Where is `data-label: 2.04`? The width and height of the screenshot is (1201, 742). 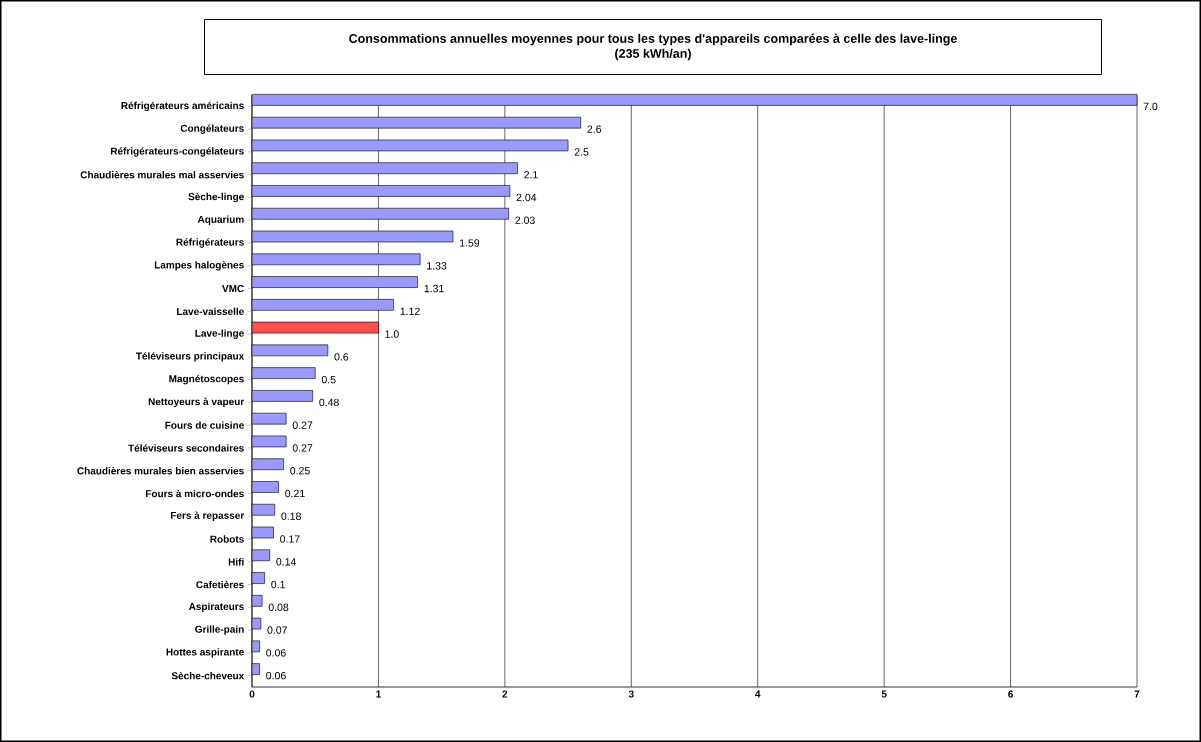 data-label: 2.04 is located at coordinates (526, 197).